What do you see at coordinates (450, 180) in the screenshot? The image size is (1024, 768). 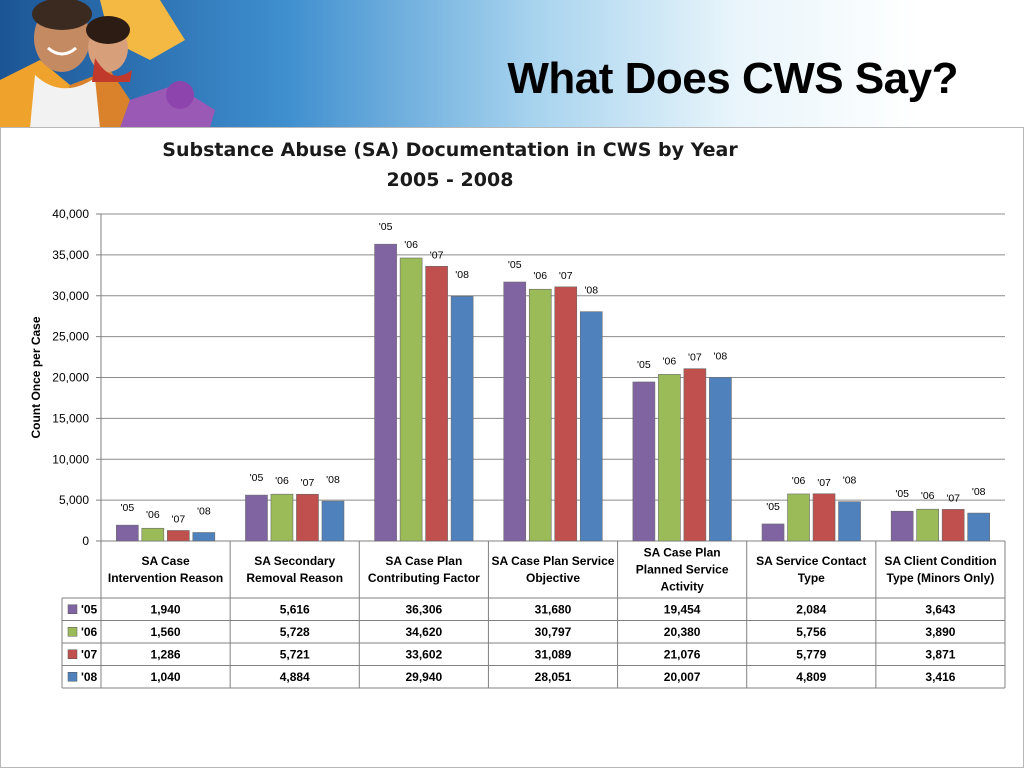 I see `chart-subtitle: 2005 - 2008` at bounding box center [450, 180].